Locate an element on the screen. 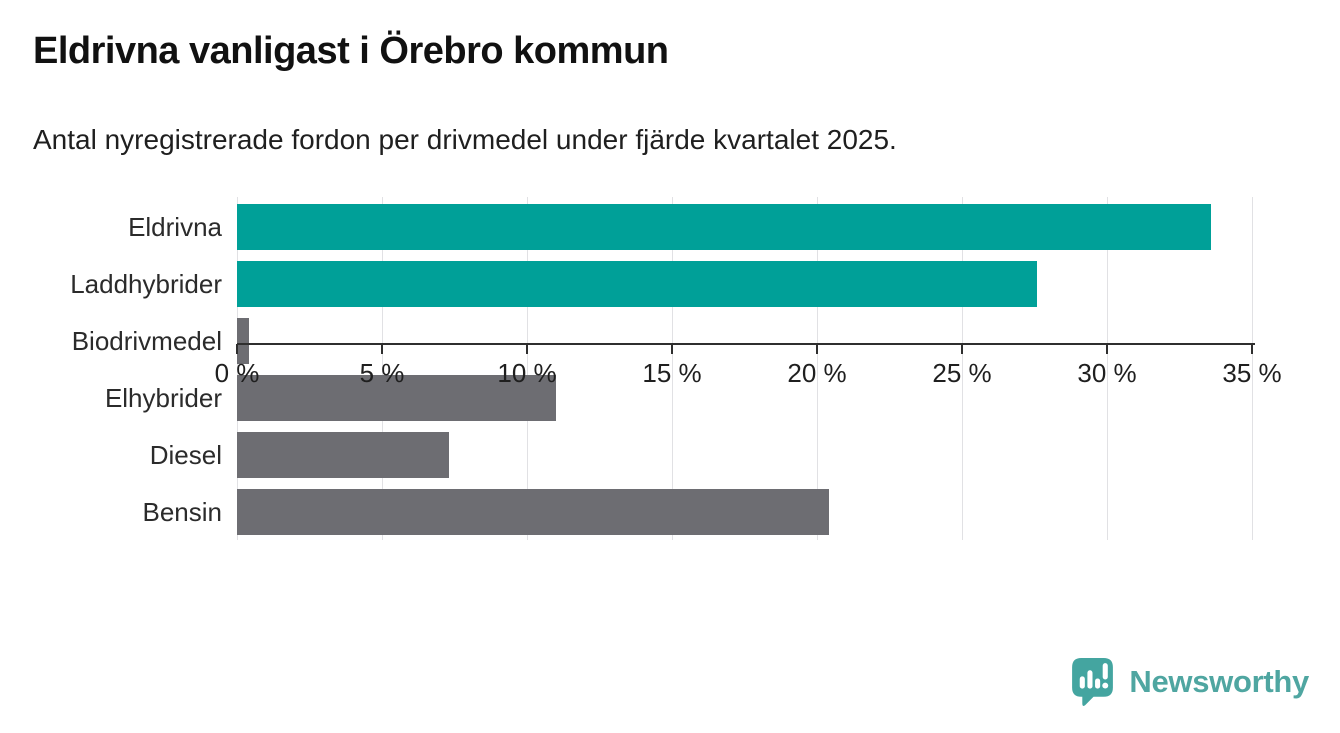  x-axis-tick-label: 35 % is located at coordinates (1252, 373).